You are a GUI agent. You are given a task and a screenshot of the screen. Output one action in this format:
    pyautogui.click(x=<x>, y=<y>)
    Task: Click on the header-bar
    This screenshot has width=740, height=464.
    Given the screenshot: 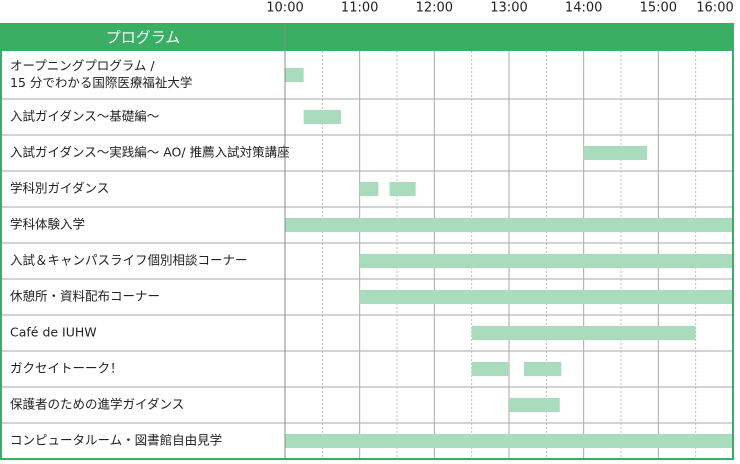 What is the action you would take?
    pyautogui.click(x=367, y=37)
    